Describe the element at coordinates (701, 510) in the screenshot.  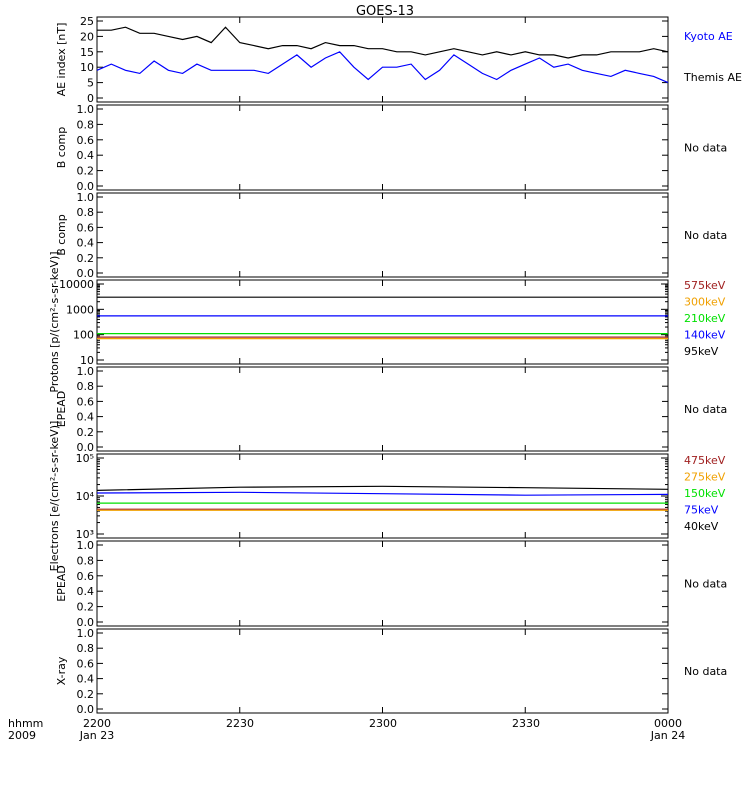
I see `legend-entry: 75keV` at that location.